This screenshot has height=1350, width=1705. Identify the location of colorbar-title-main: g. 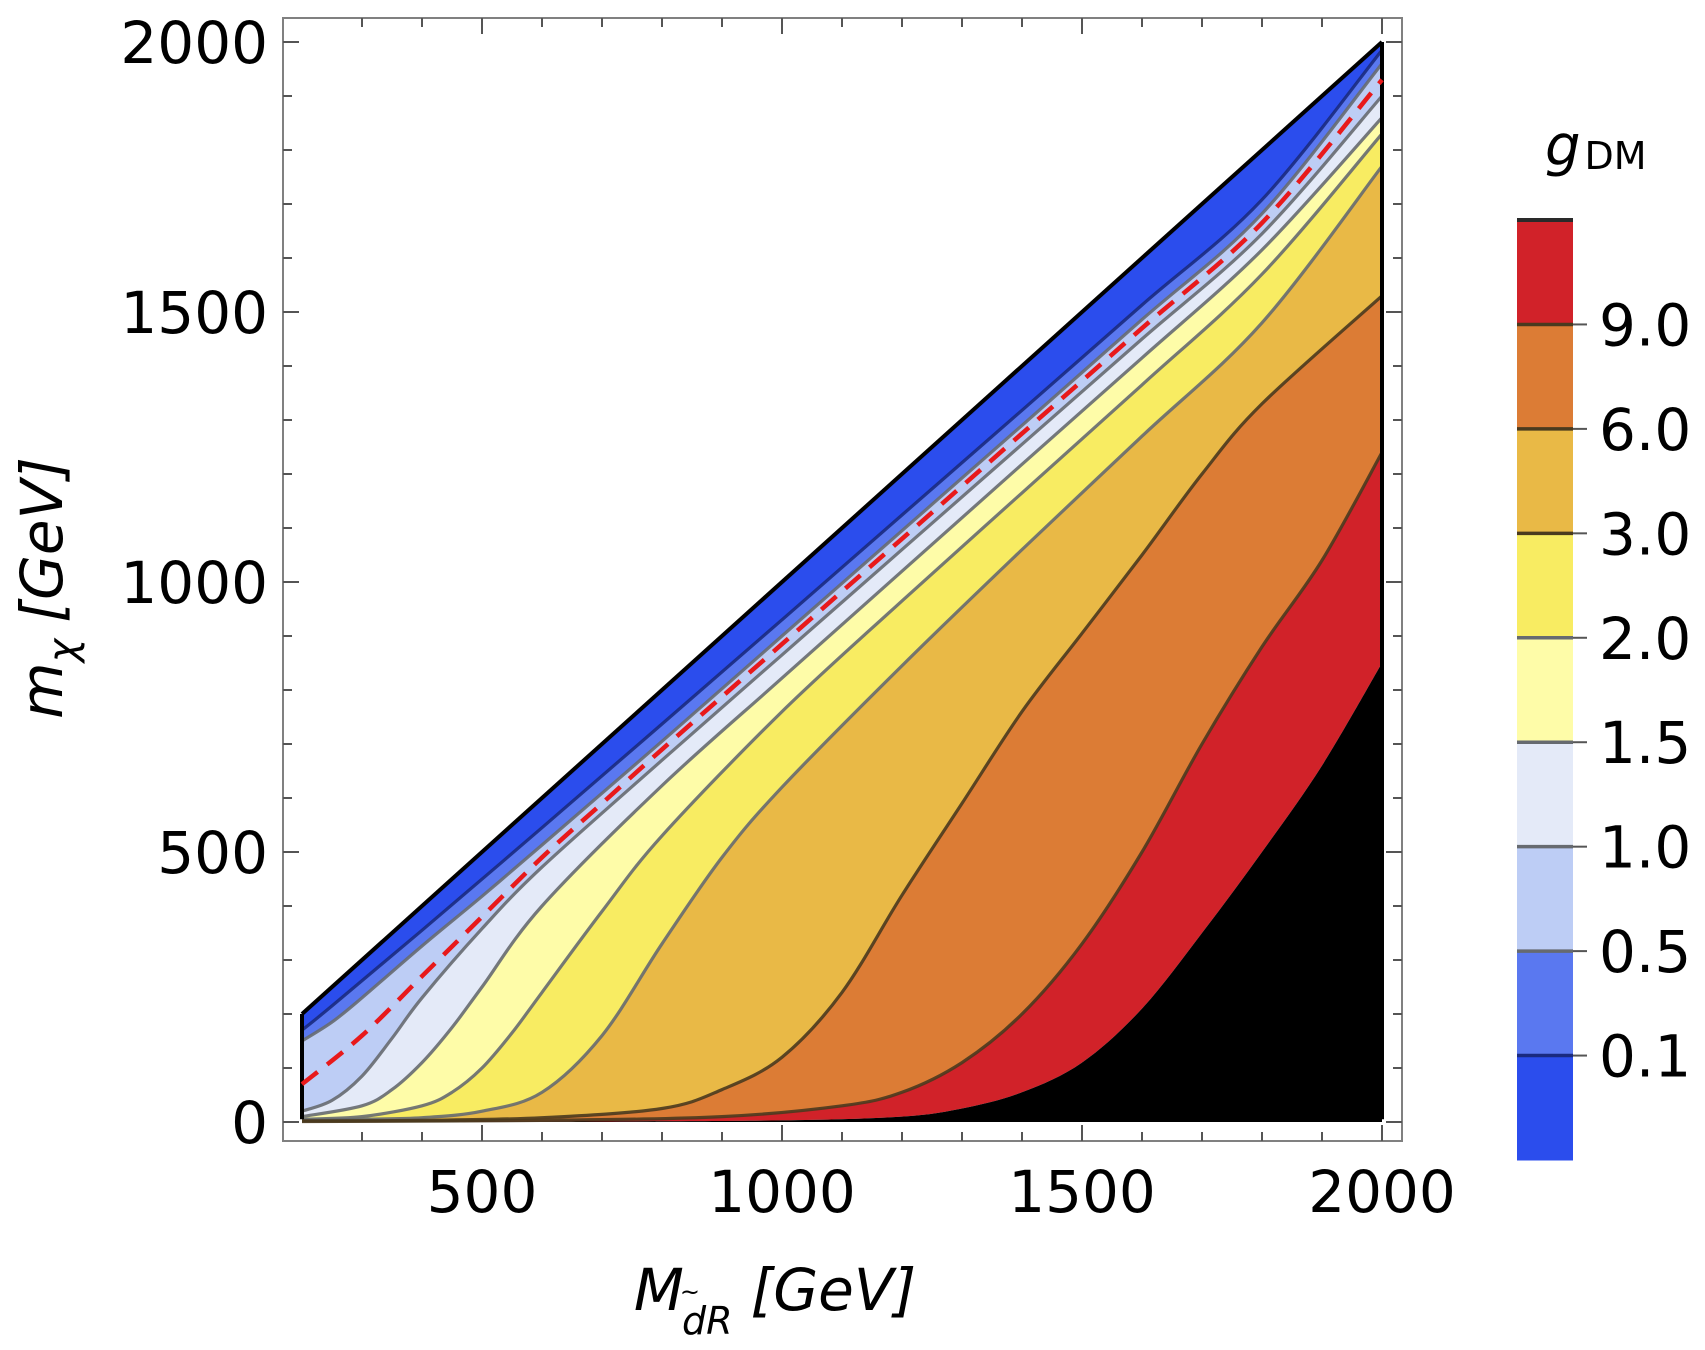
(1563, 146).